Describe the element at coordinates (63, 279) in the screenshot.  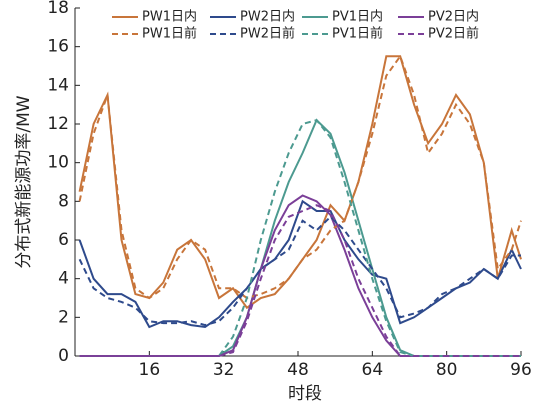
I see `y-tick-label: 4` at that location.